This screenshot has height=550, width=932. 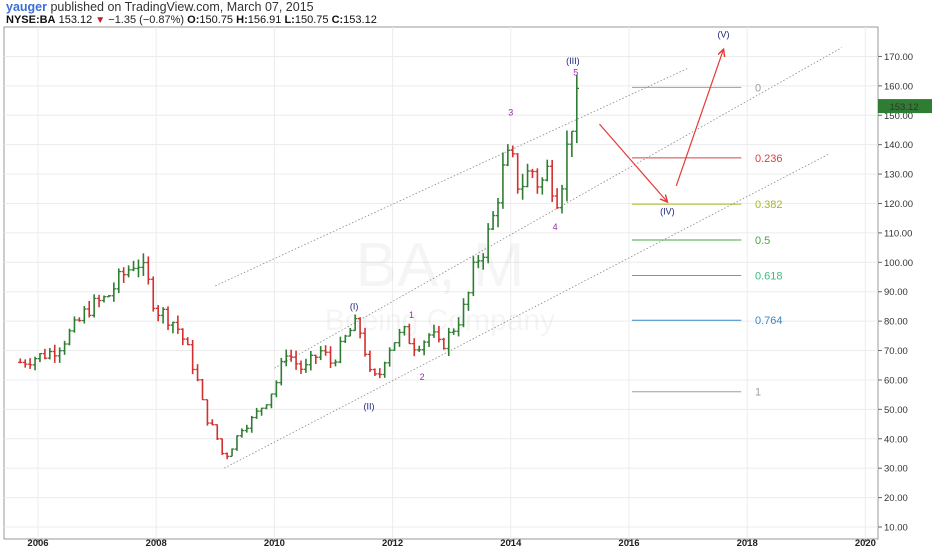 I want to click on author-link: yauger, so click(x=26, y=7).